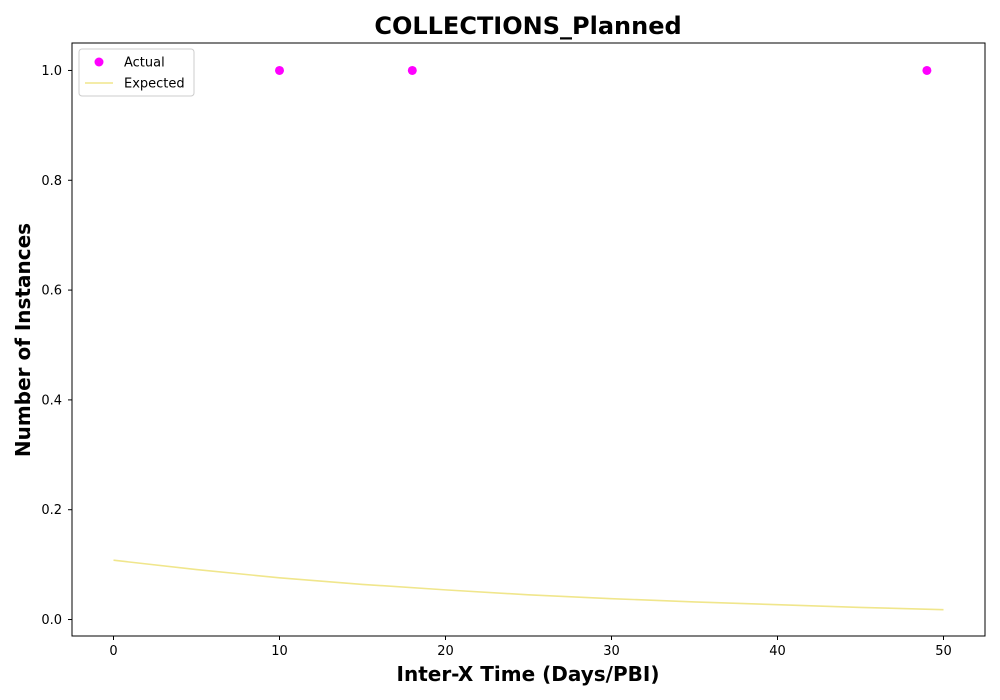 Image resolution: width=1000 pixels, height=700 pixels. Describe the element at coordinates (51, 291) in the screenshot. I see `y-tick-label: 0.6` at that location.